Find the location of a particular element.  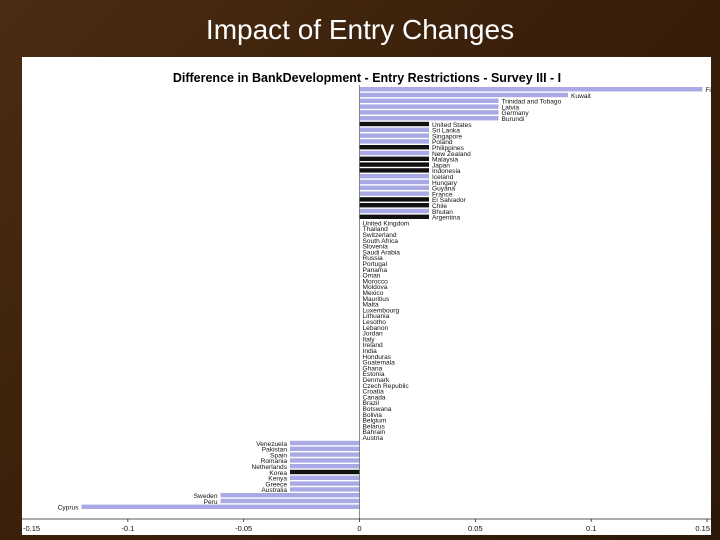

category-label-denmark: Denmark is located at coordinates (376, 380).